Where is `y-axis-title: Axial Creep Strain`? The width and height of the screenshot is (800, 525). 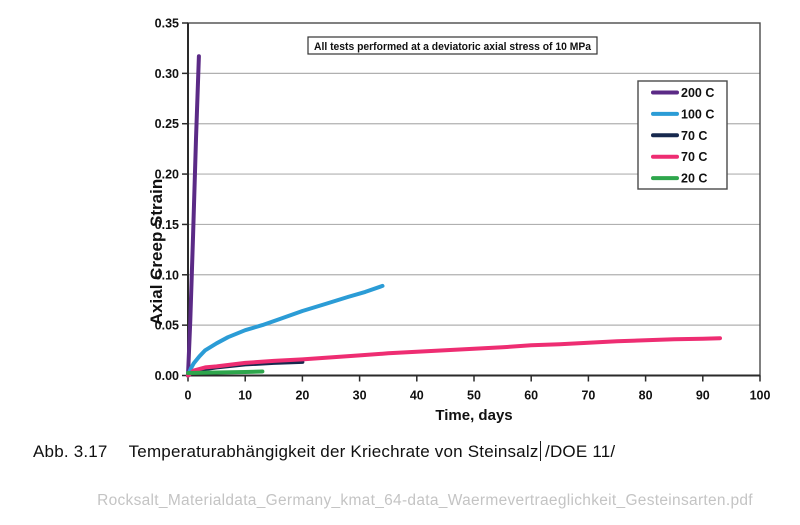 y-axis-title: Axial Creep Strain is located at coordinates (156, 252).